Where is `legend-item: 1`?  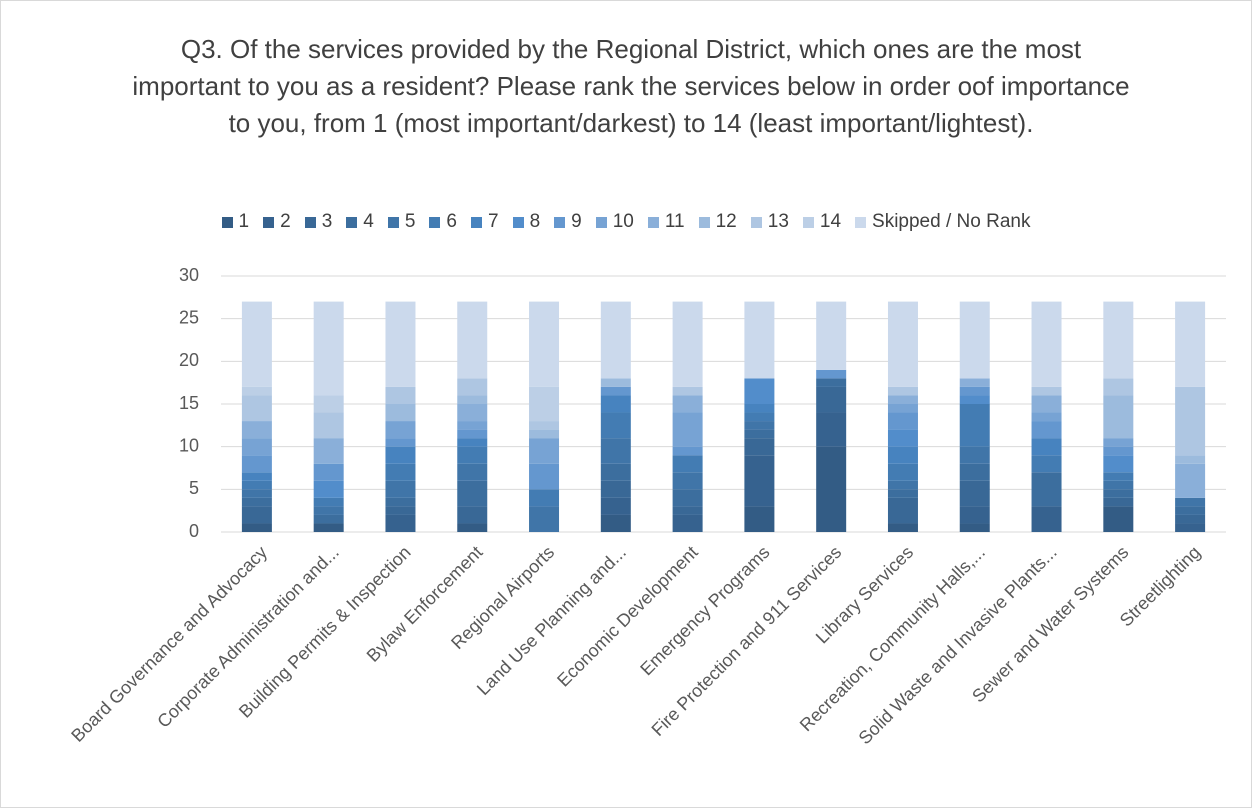
legend-item: 1 is located at coordinates (235, 222).